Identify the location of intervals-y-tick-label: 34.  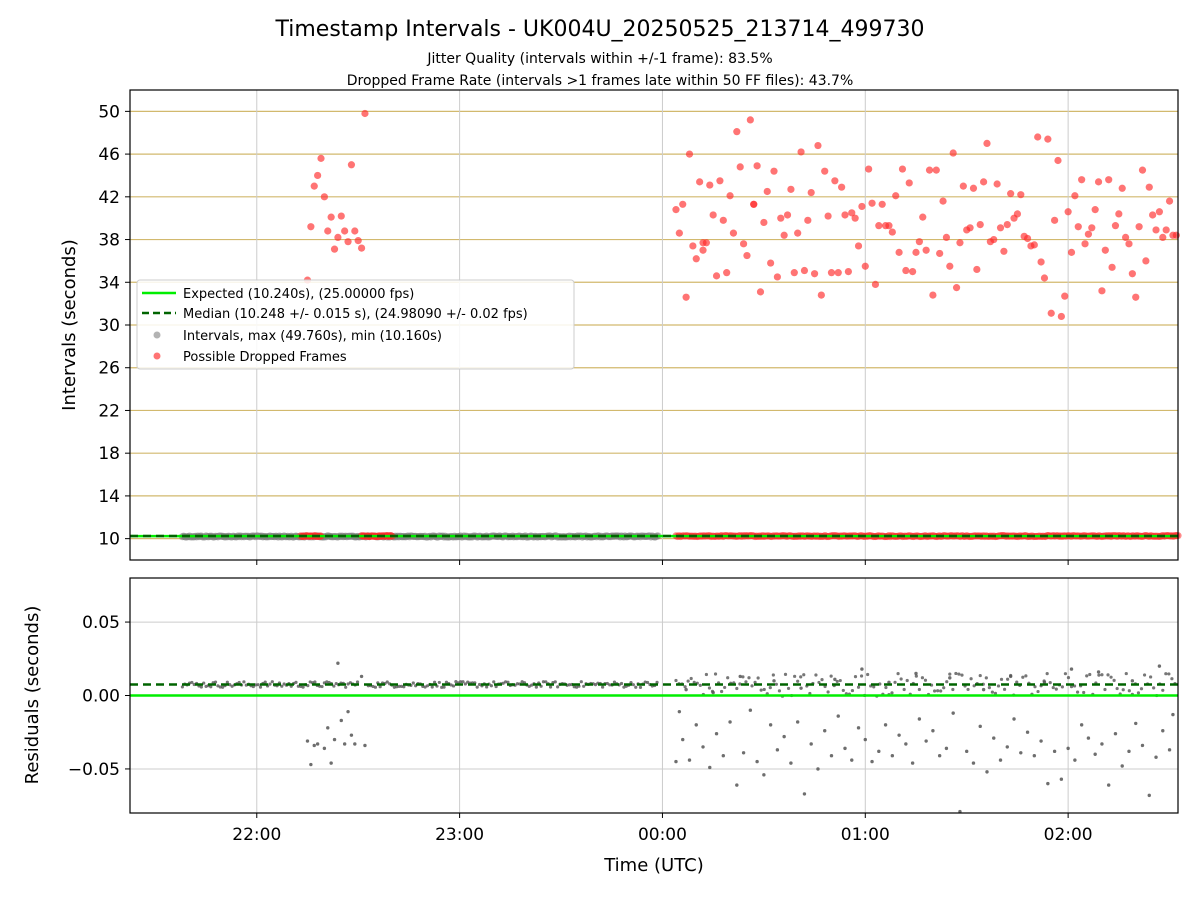
(109, 283).